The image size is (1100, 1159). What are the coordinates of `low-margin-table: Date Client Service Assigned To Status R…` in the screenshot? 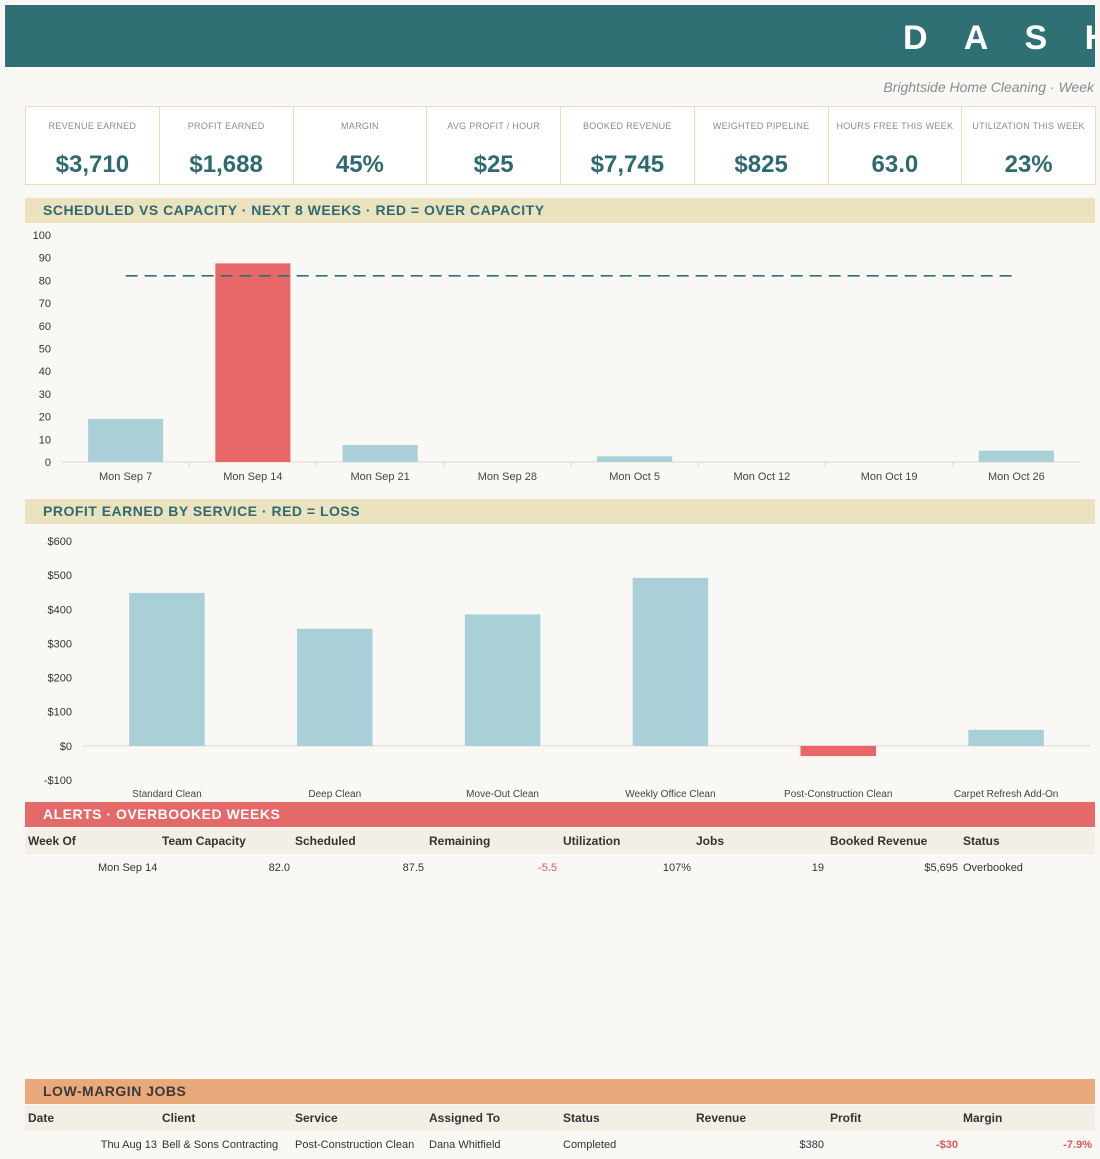 It's located at (560, 1132).